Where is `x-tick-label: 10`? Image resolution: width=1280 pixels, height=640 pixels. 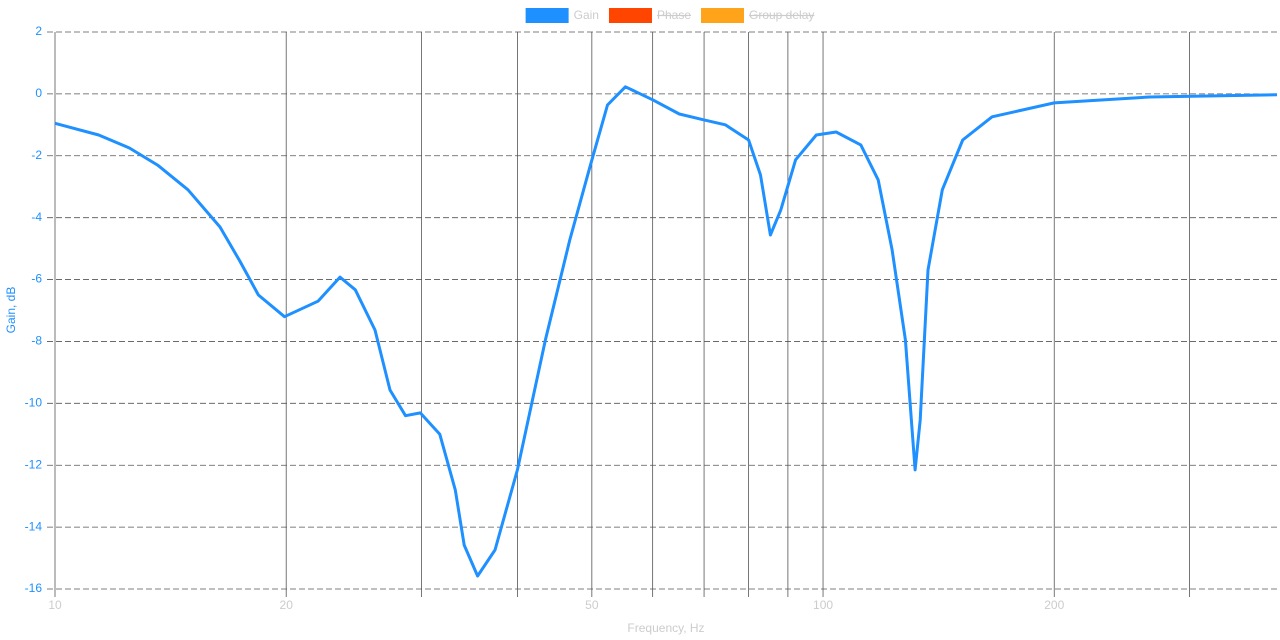 x-tick-label: 10 is located at coordinates (55, 605).